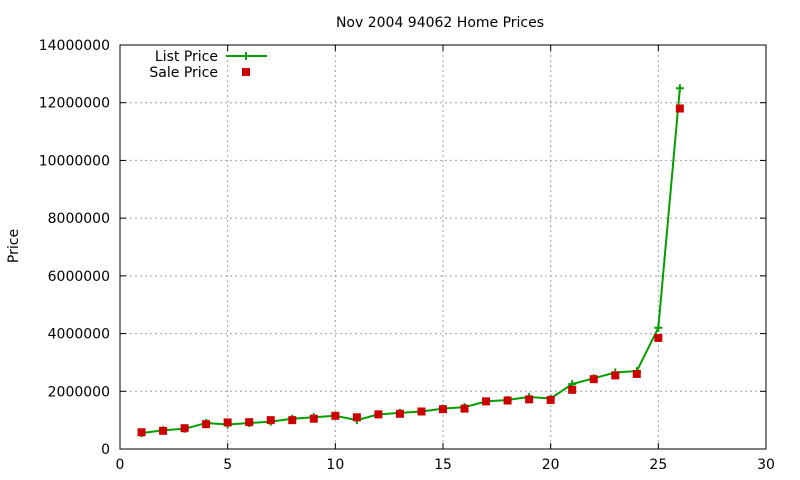 Image resolution: width=800 pixels, height=480 pixels. What do you see at coordinates (246, 56) in the screenshot?
I see `legend-cross-marker` at bounding box center [246, 56].